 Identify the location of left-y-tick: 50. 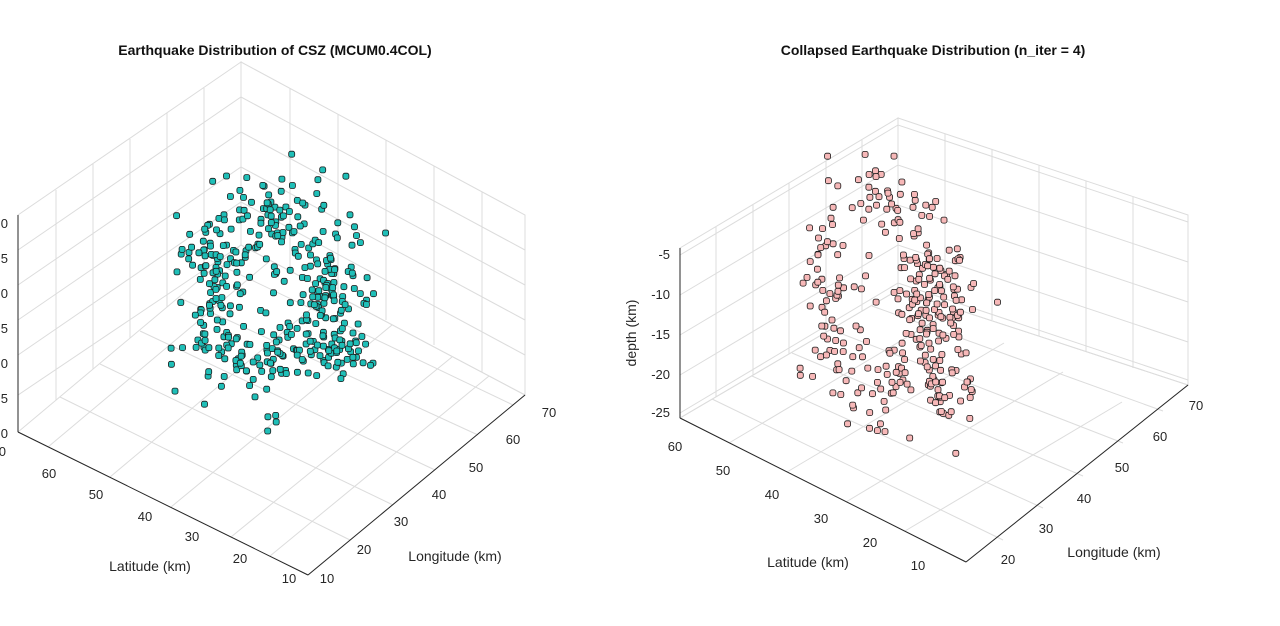
(476, 467).